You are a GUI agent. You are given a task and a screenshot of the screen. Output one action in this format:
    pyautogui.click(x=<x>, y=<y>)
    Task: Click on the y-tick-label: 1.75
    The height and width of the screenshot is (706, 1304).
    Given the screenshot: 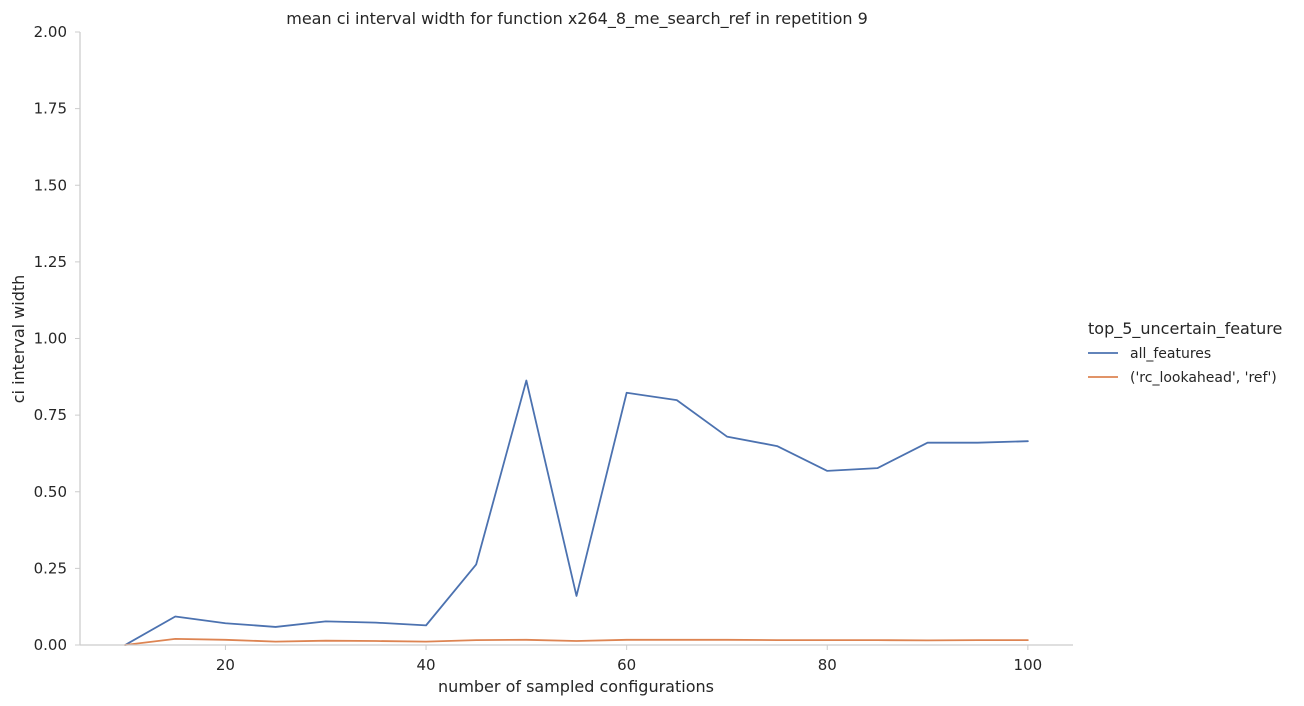 What is the action you would take?
    pyautogui.click(x=50, y=109)
    